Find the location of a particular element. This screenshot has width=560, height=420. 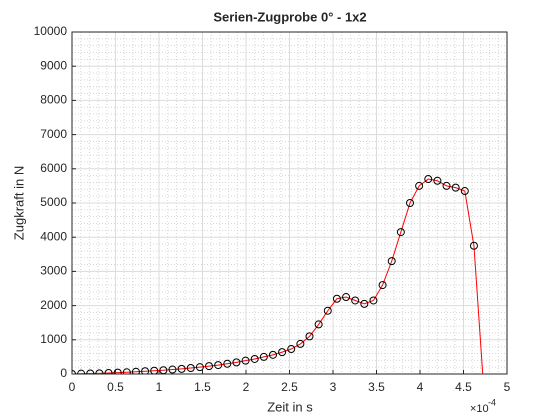

x-axis-label: Zeit in s is located at coordinates (290, 406).